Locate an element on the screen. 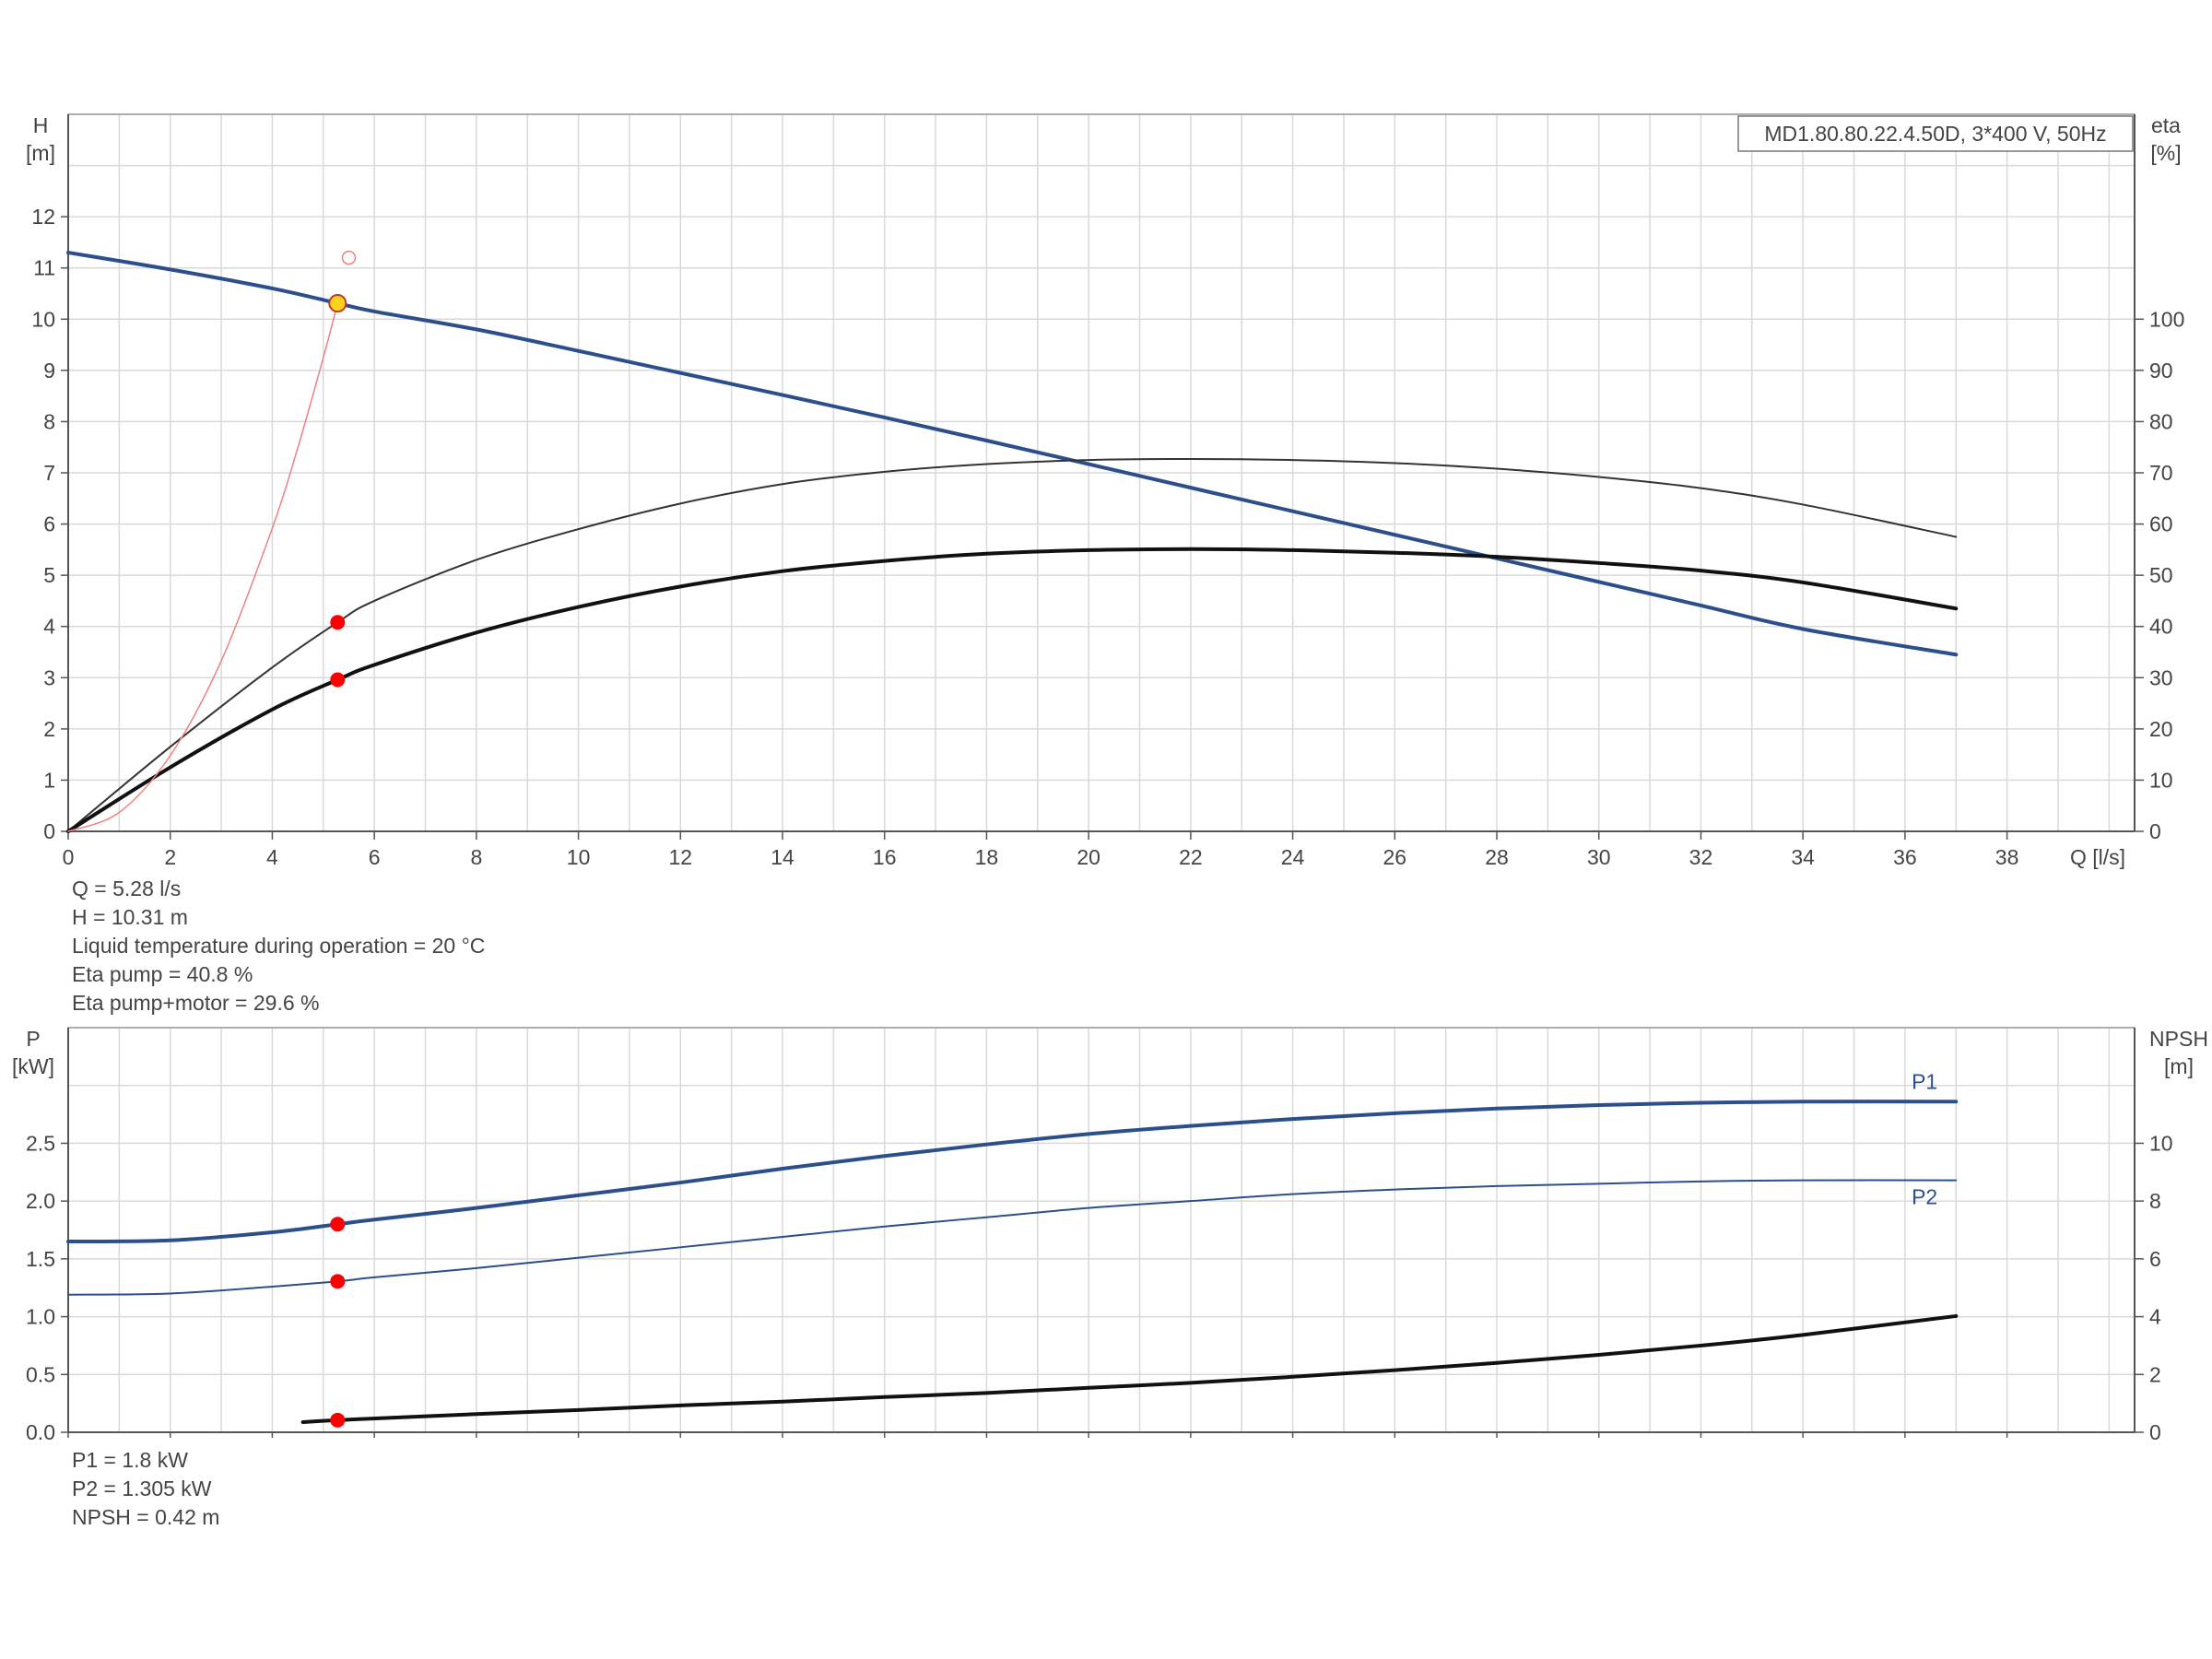 The height and width of the screenshot is (1659, 2212). x-tick-label: 20 is located at coordinates (1088, 857).